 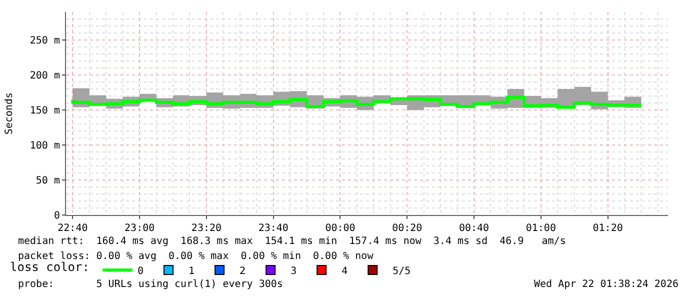 I want to click on text: probe: 5 URLs using curl(1) every 300s, so click(x=150, y=284).